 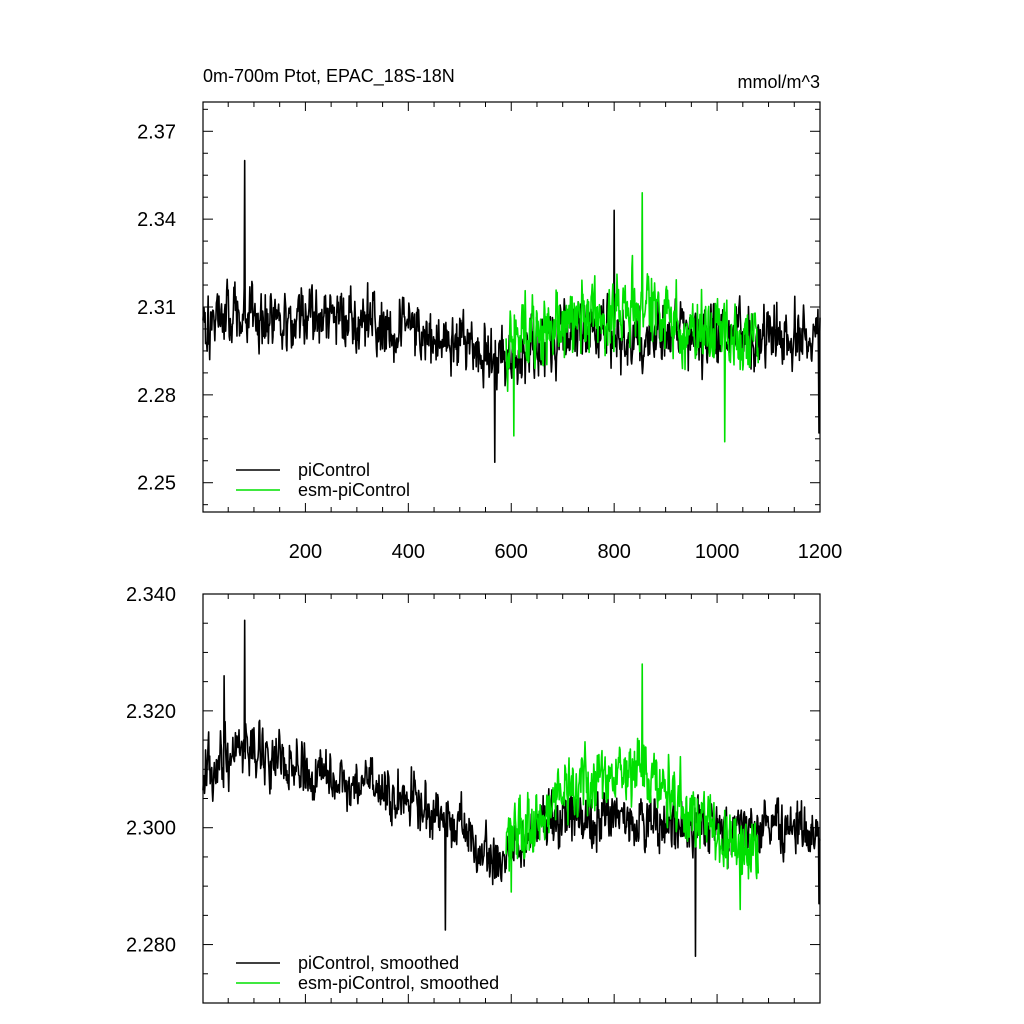 I want to click on x-tick-label: 600, so click(x=511, y=552).